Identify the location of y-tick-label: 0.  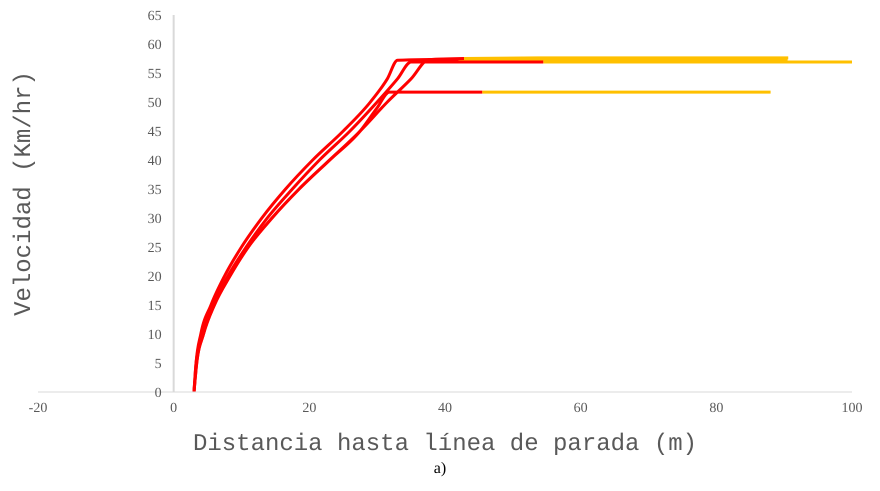
(158, 393).